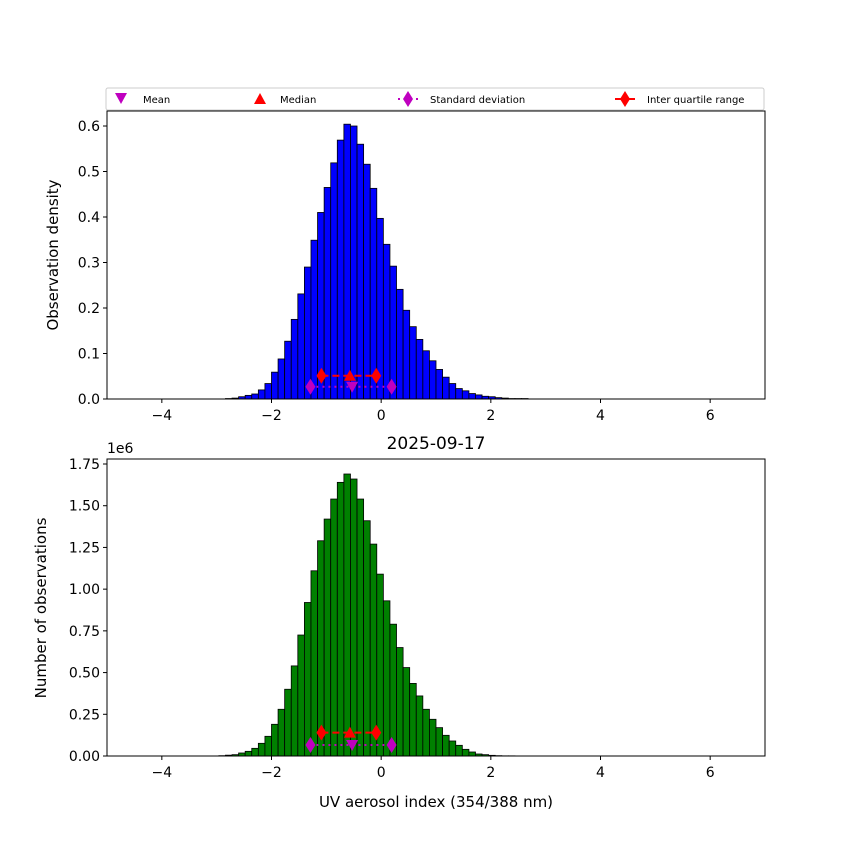 This screenshot has width=850, height=850. What do you see at coordinates (710, 773) in the screenshot?
I see `x-tick-label: 6` at bounding box center [710, 773].